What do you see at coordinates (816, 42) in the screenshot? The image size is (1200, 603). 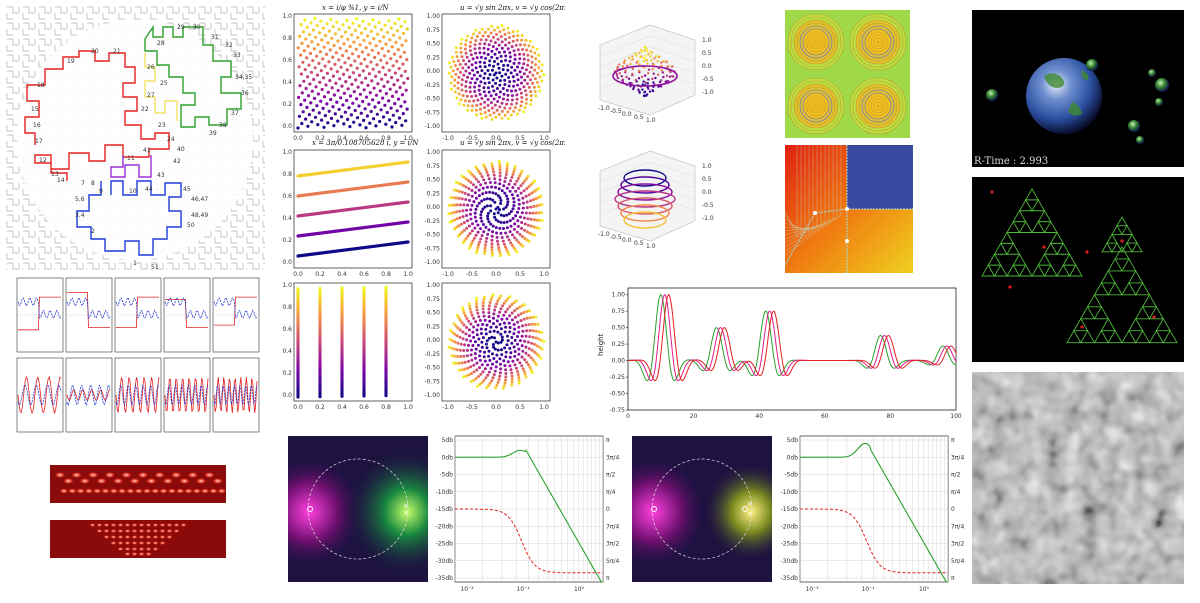 I see `ring` at bounding box center [816, 42].